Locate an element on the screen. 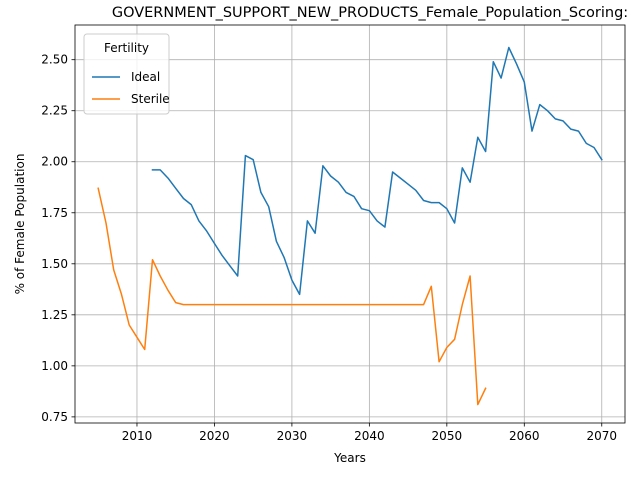 This screenshot has height=480, width=640. y-tick-label: 0.75 is located at coordinates (54, 417).